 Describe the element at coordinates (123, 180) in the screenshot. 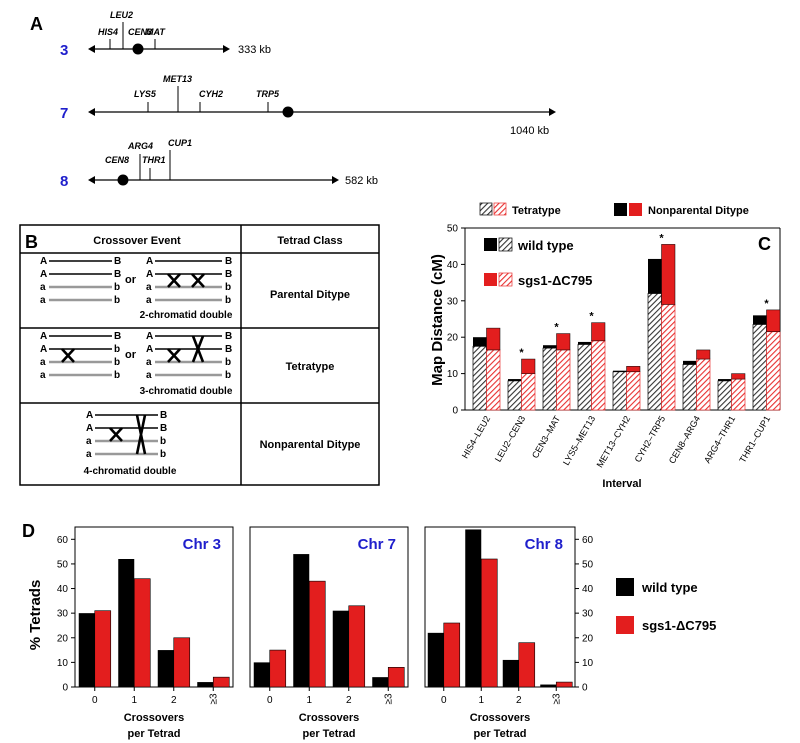

I see `centromere-chr8` at that location.